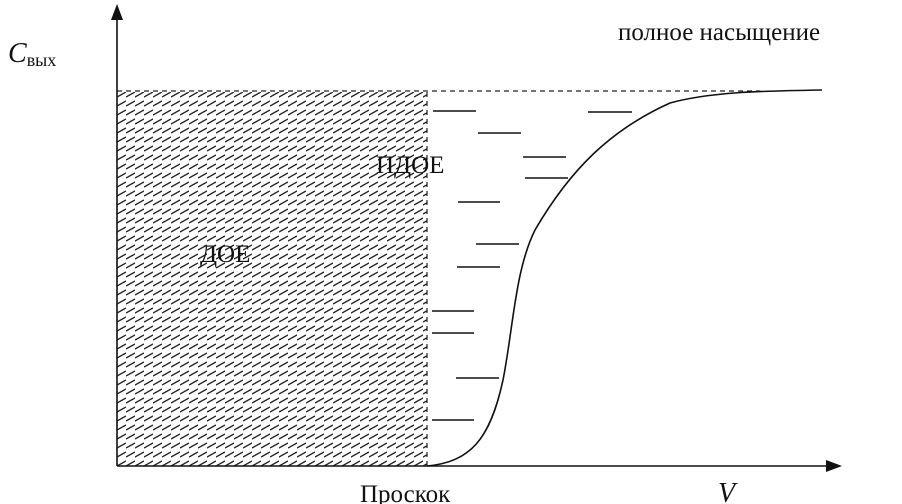  I want to click on y-axis-label-main: C, so click(17, 53).